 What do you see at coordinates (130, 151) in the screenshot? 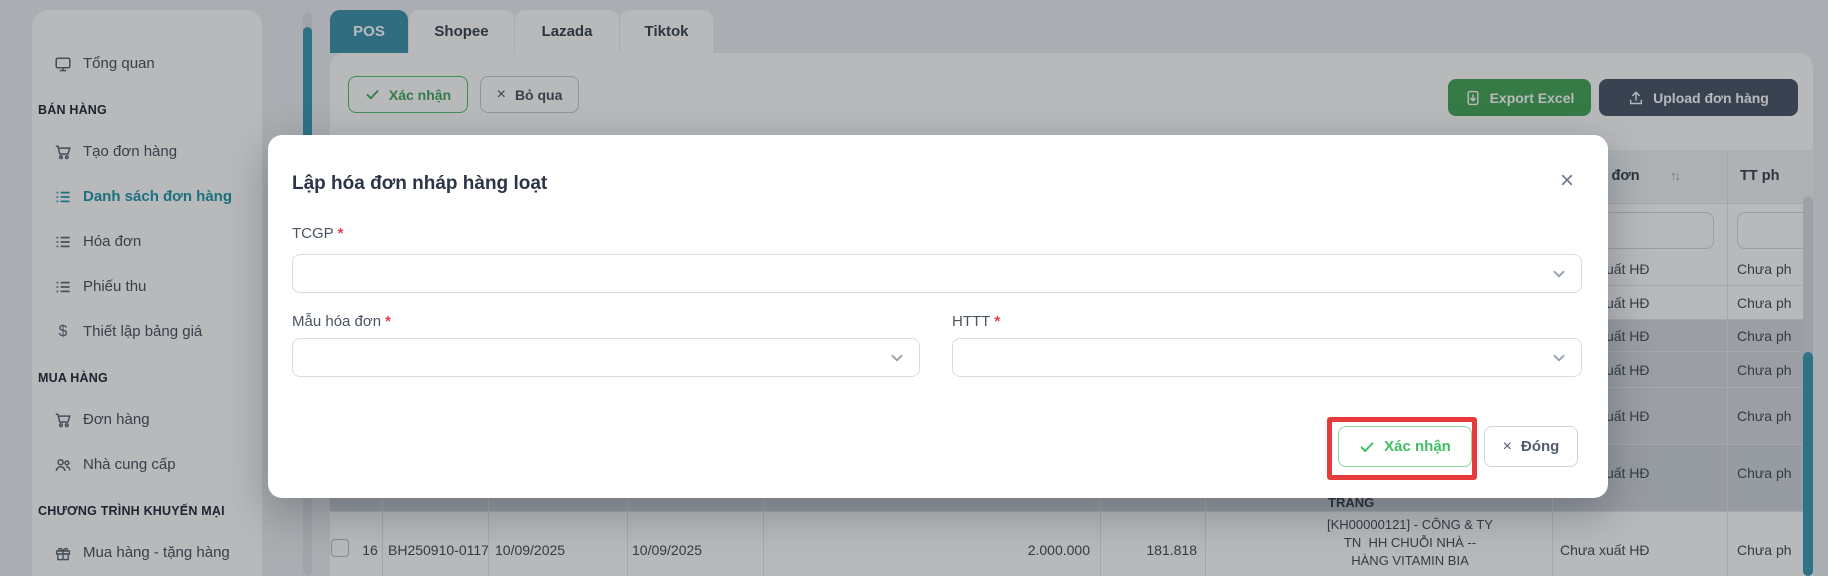
I see `sidebar-item-label: Tạo đơn hàng` at bounding box center [130, 151].